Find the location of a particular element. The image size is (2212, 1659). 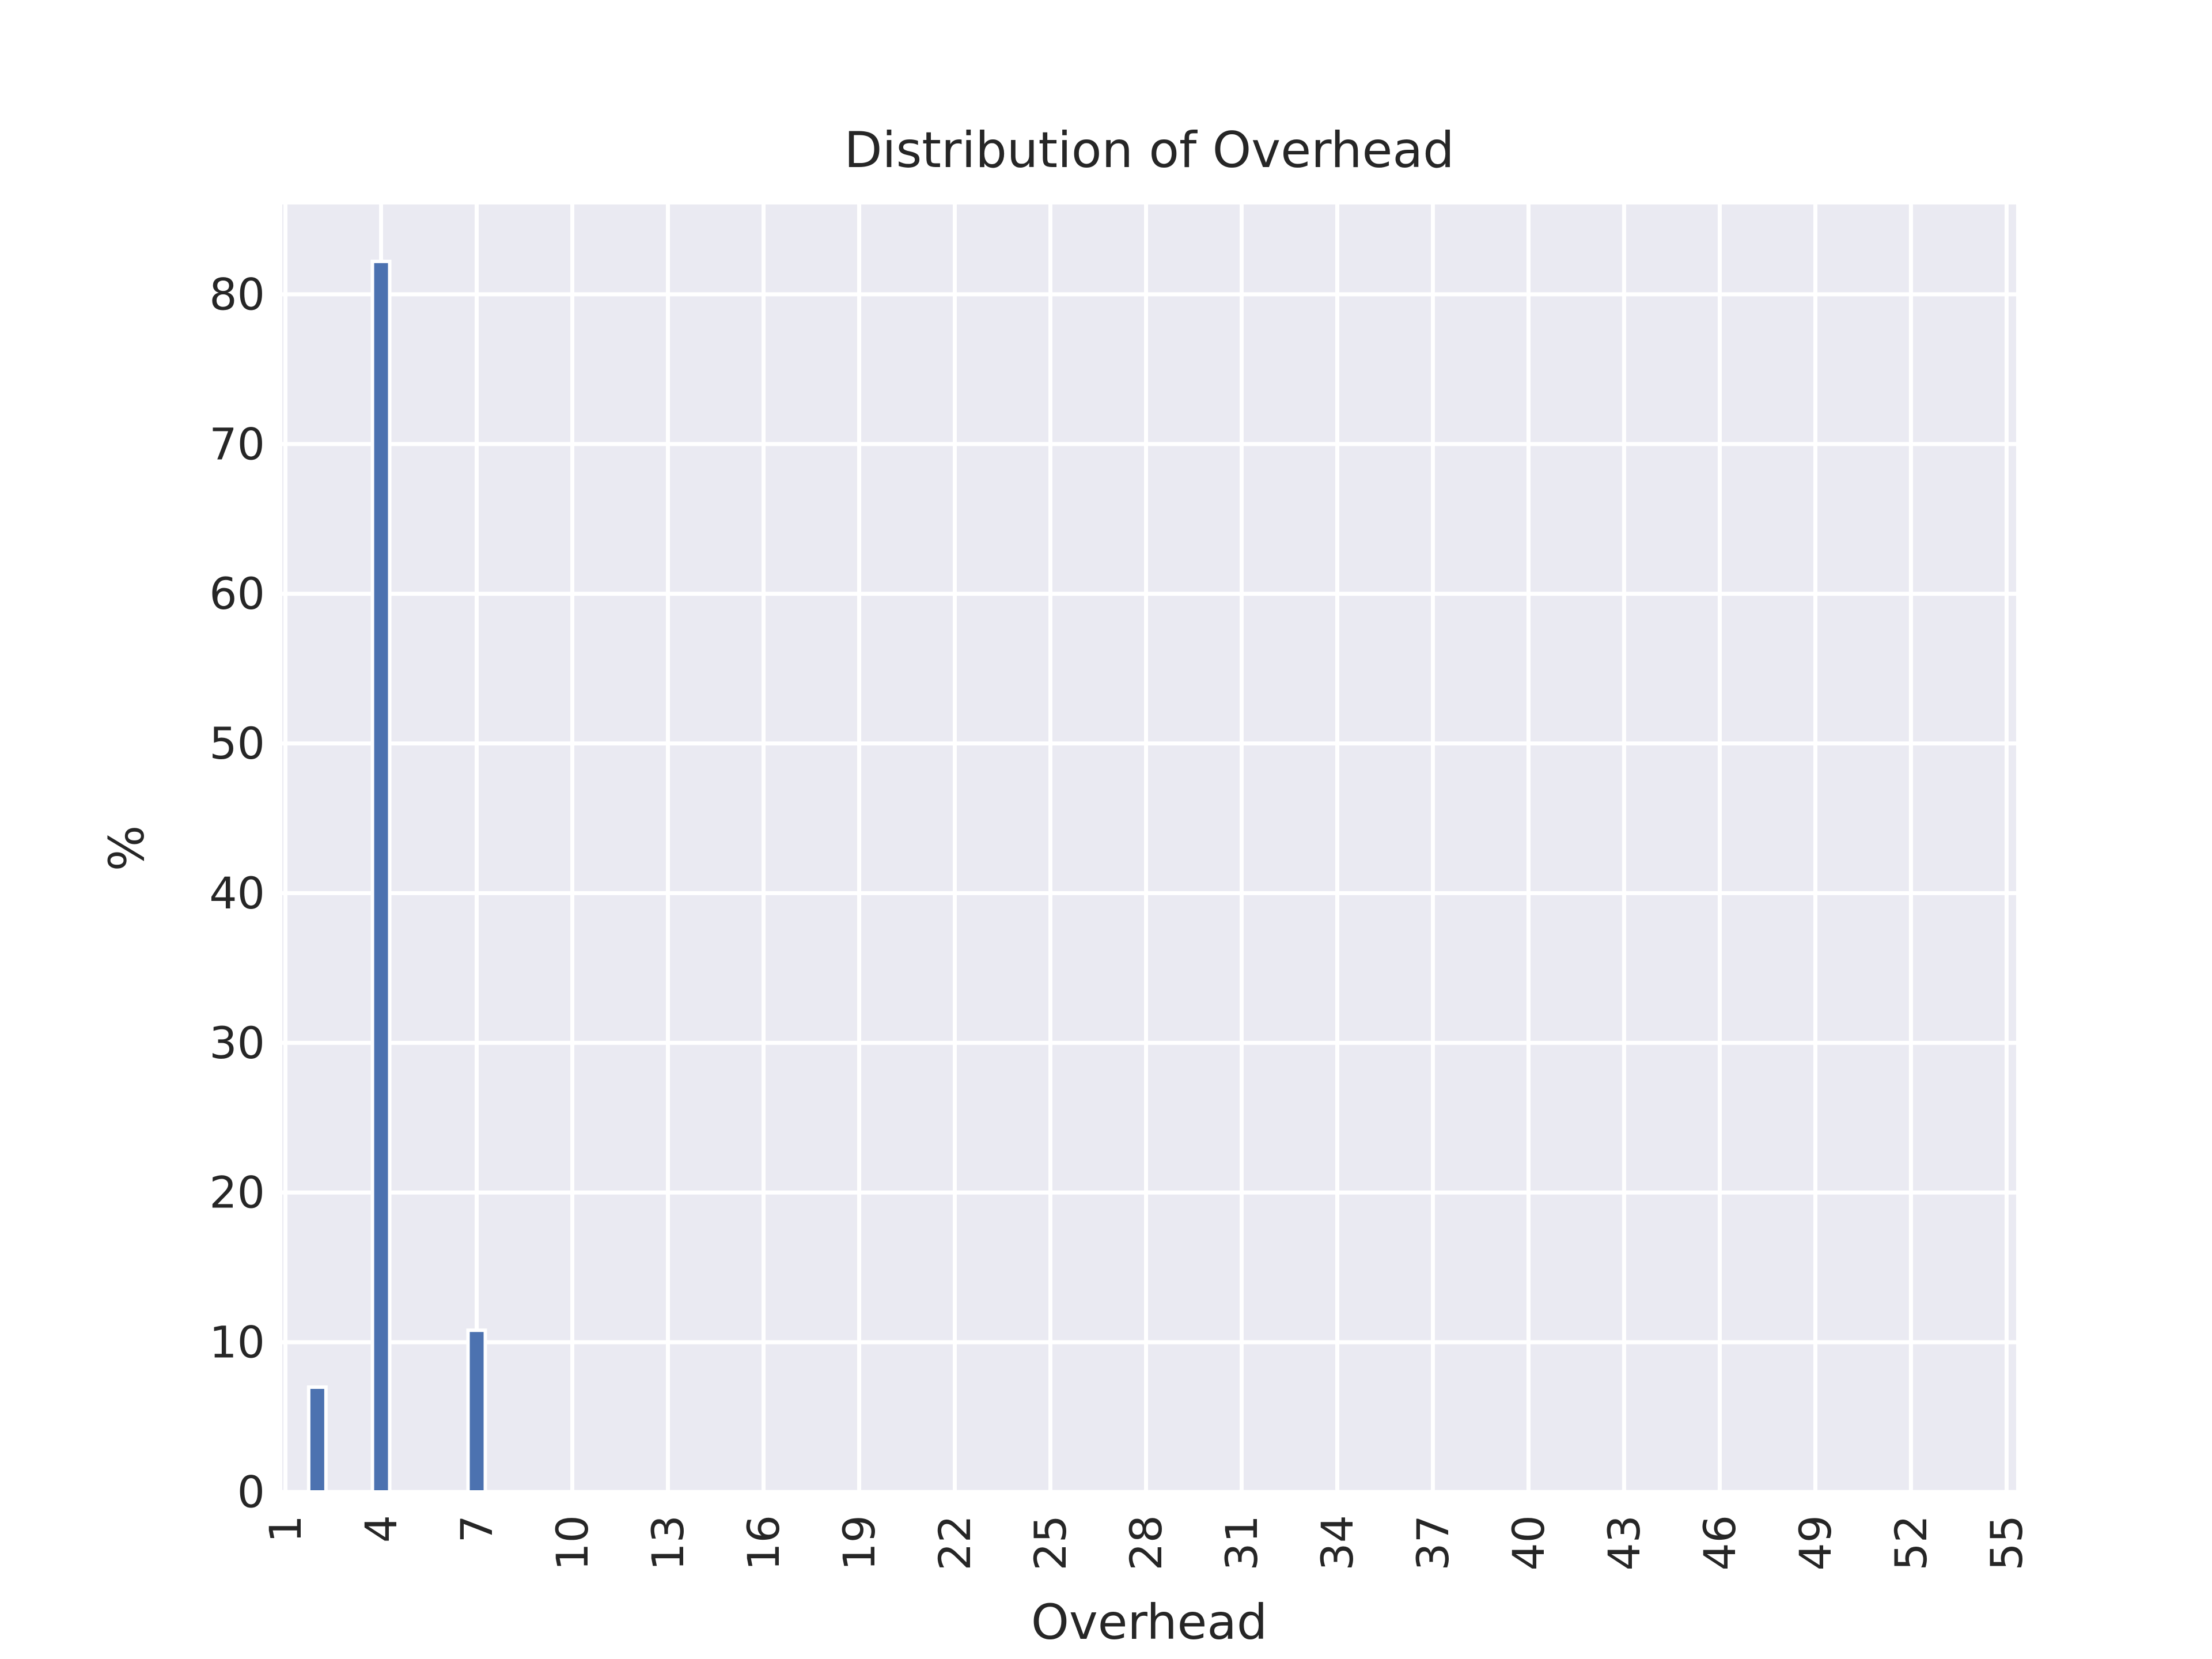

x-tick-label: 31 is located at coordinates (1241, 1543).